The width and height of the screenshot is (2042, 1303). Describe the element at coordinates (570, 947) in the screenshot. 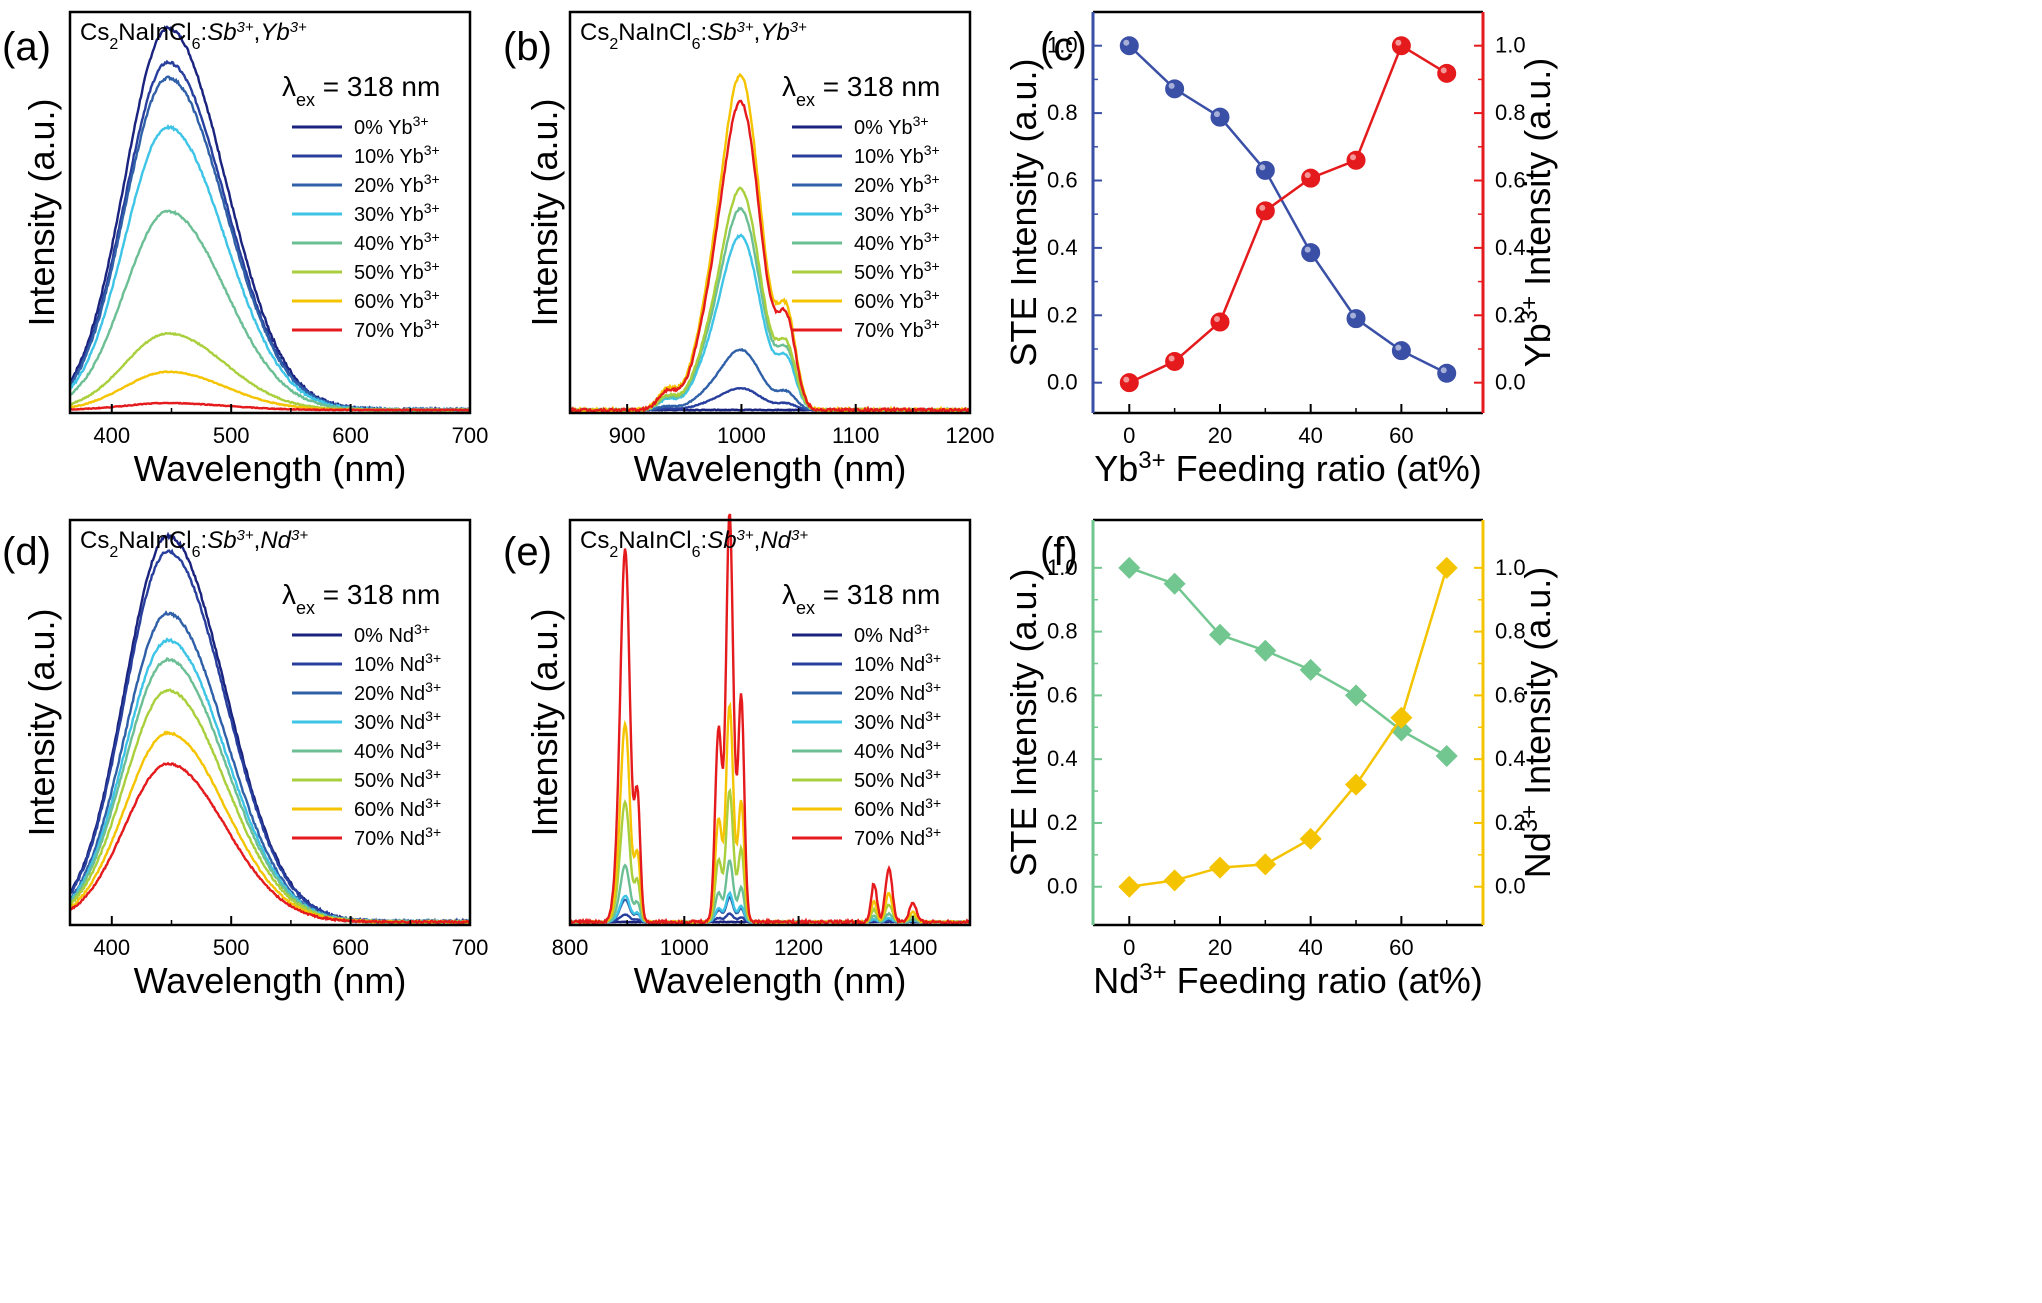

I see `x-tick-label: 800` at that location.